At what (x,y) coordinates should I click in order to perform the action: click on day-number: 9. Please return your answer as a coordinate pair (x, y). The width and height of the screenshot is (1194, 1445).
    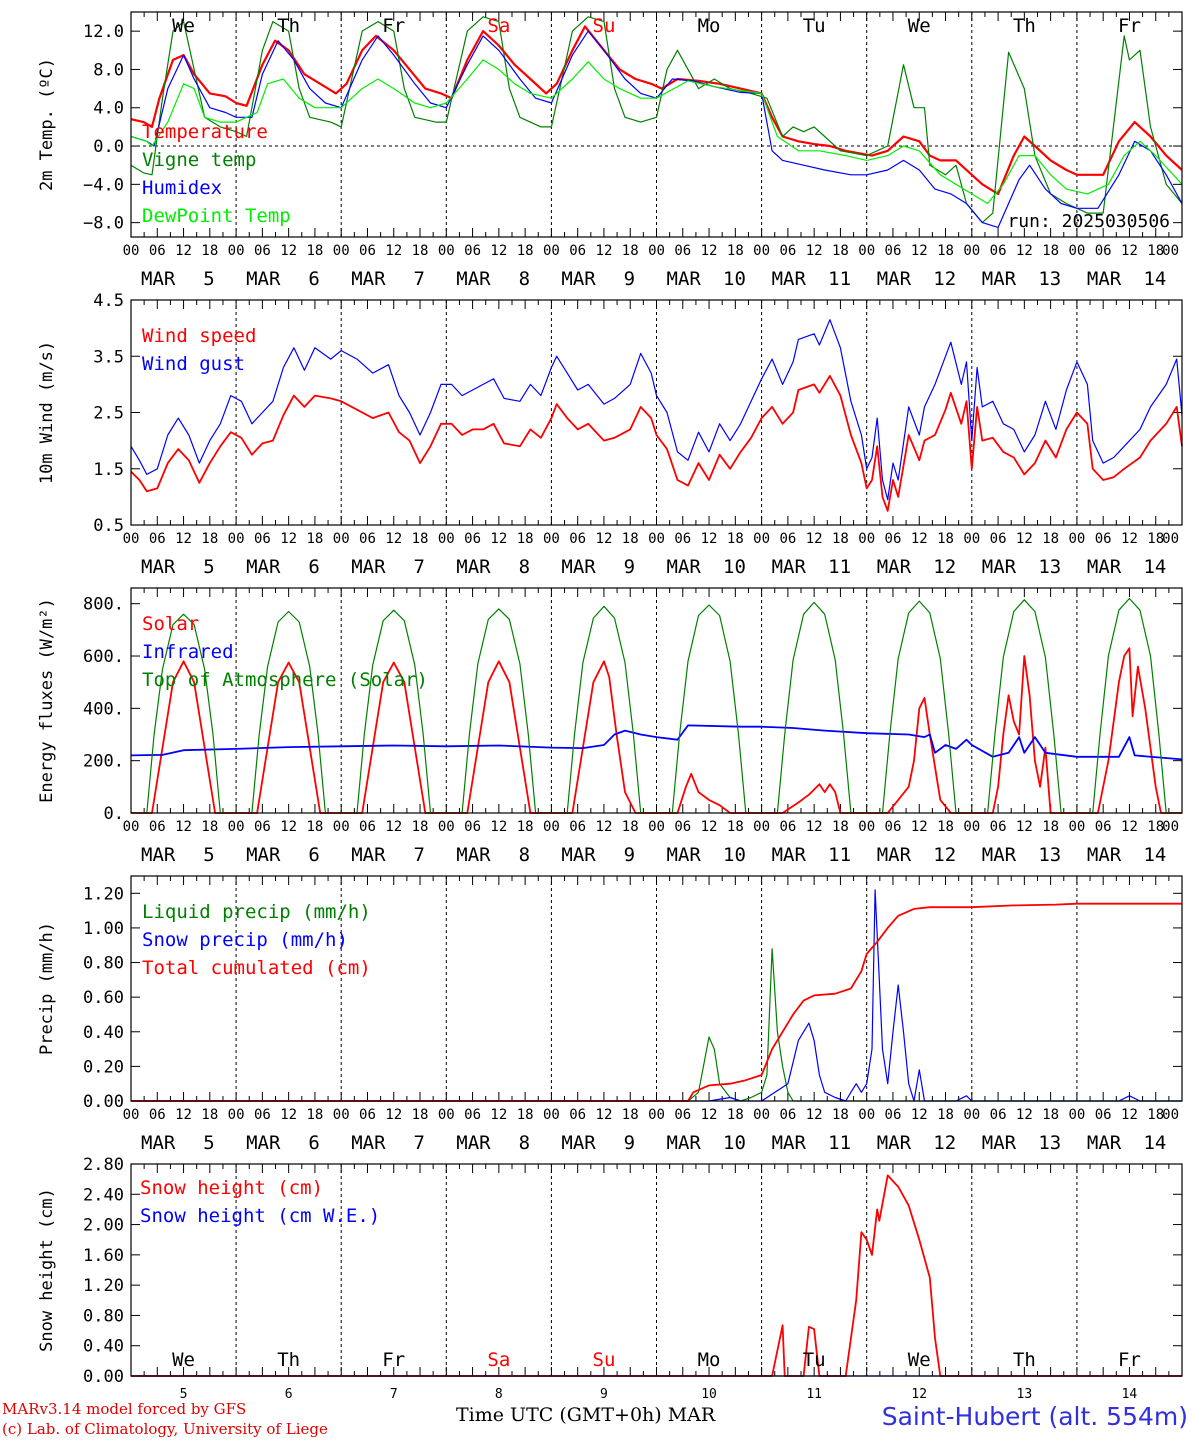
    Looking at the image, I should click on (604, 1394).